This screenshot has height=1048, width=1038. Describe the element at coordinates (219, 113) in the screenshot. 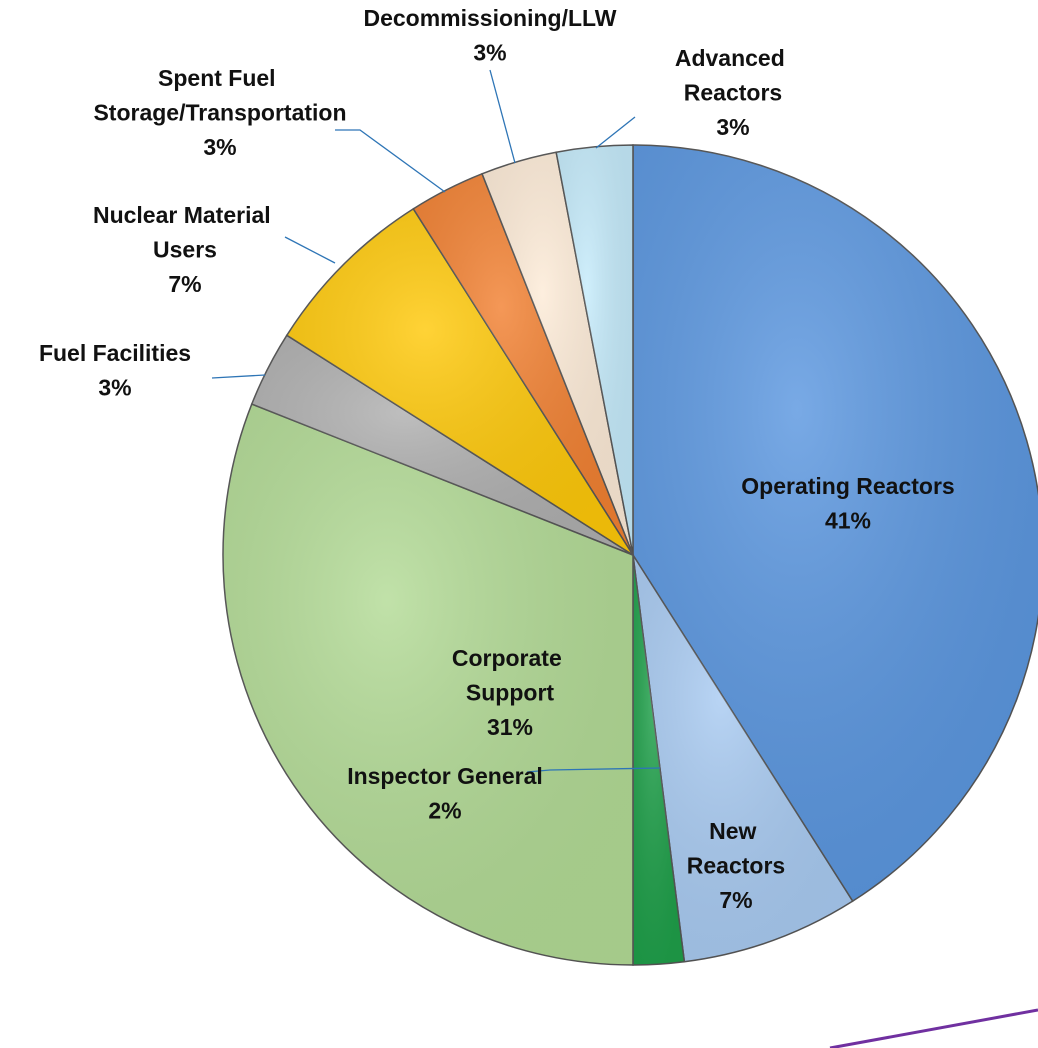

I see `label-line: Storage/Transportation` at that location.